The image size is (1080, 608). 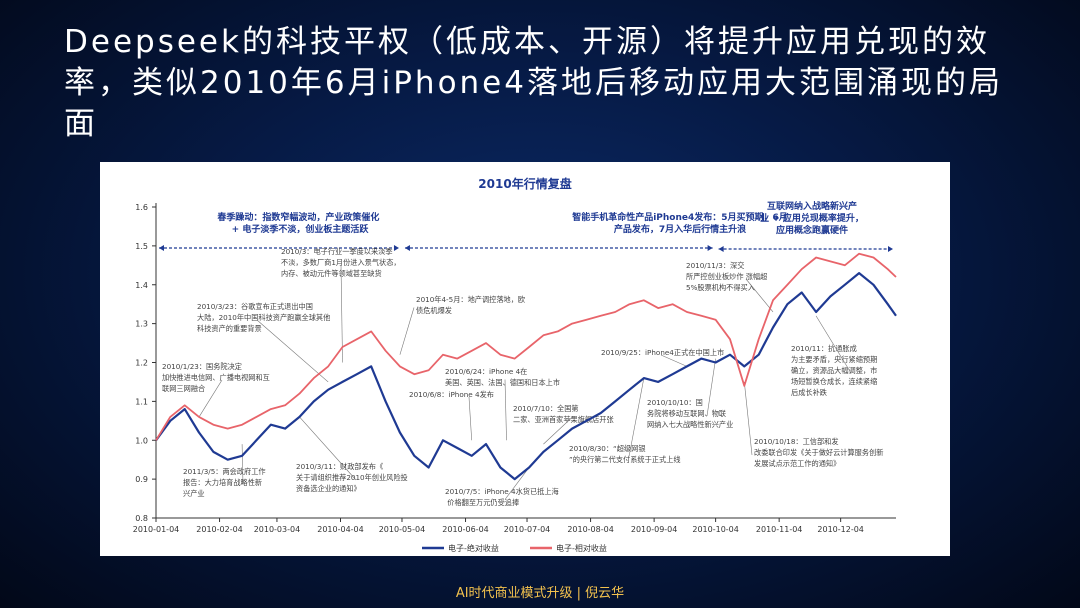 What do you see at coordinates (527, 529) in the screenshot?
I see `x-tick-label: 2010-07-04` at bounding box center [527, 529].